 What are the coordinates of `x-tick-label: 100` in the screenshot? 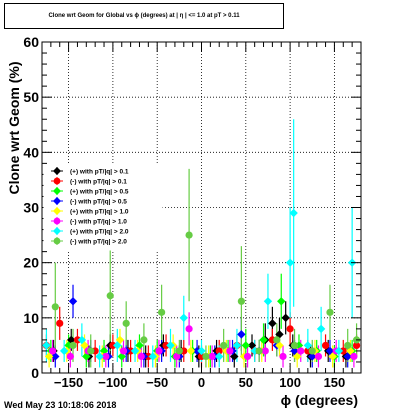 It's located at (290, 382).